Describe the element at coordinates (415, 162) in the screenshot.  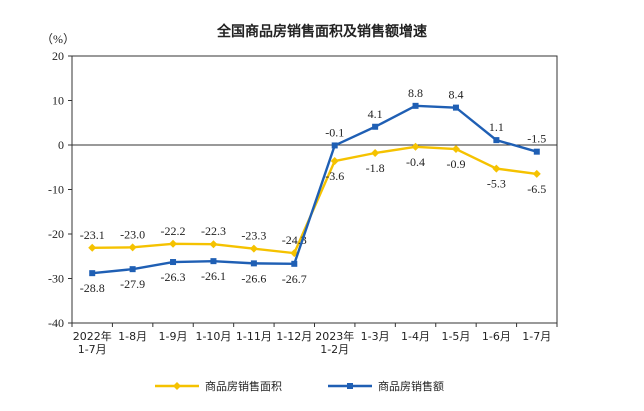
I see `data-label: -0.4` at that location.